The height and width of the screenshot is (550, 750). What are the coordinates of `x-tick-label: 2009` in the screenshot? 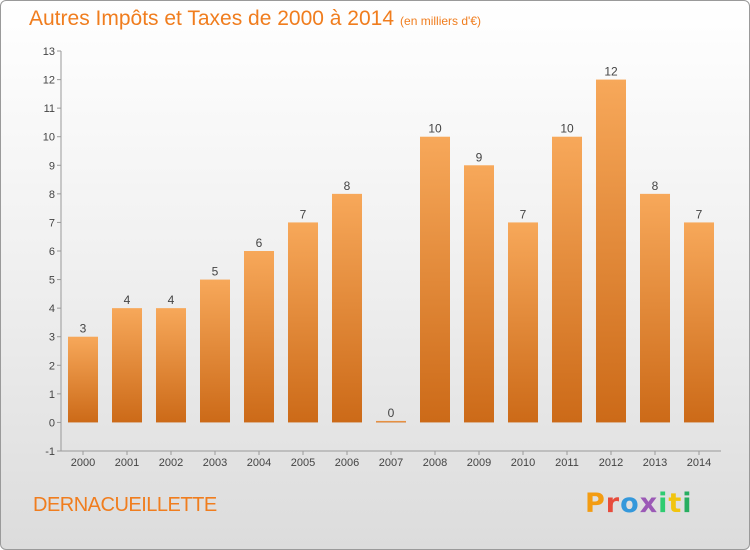 It's located at (479, 463).